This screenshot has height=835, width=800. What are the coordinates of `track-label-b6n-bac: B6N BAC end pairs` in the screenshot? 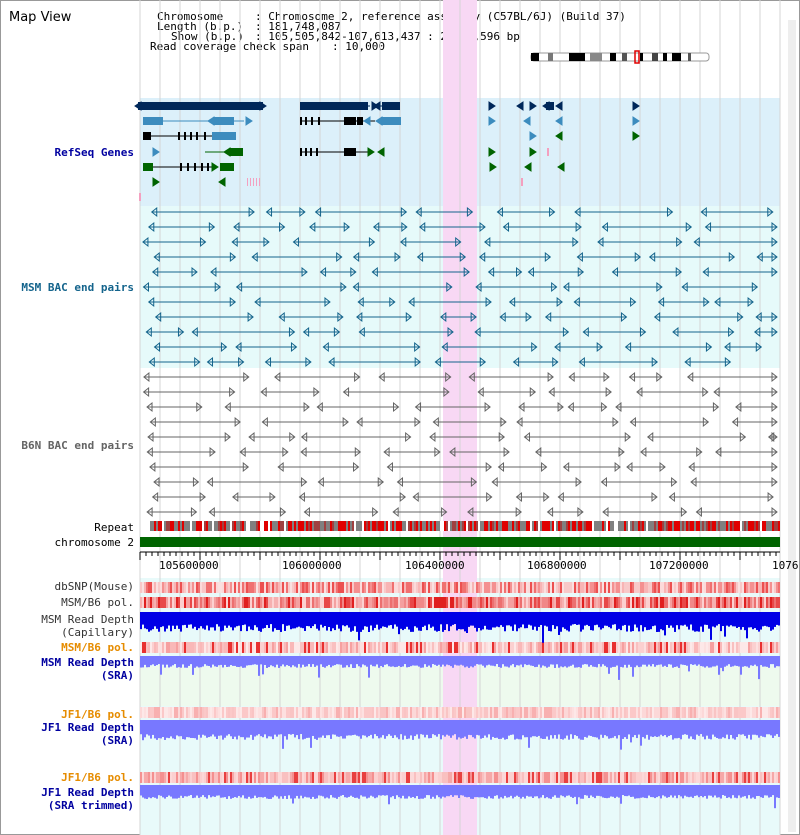 It's located at (77, 445).